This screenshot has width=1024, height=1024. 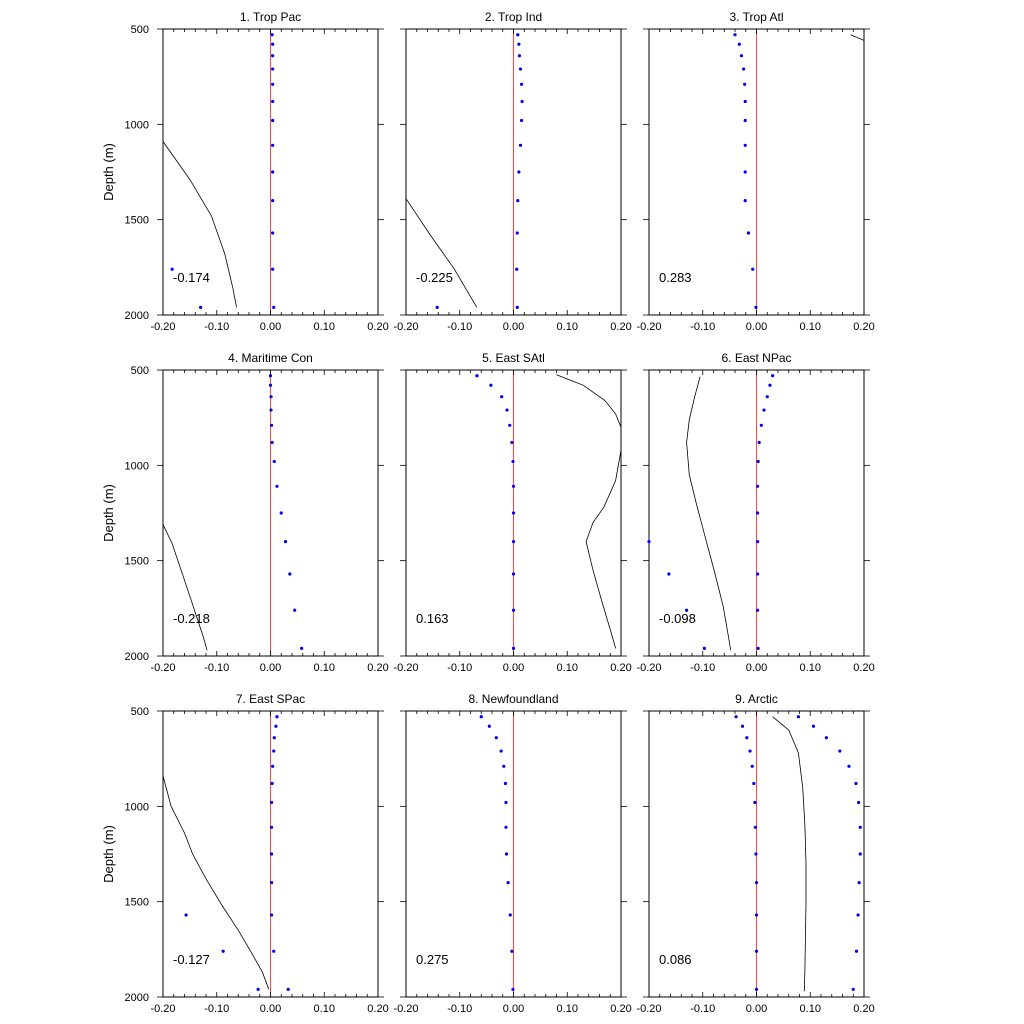 What do you see at coordinates (677, 618) in the screenshot?
I see `correlation-label: -0.098` at bounding box center [677, 618].